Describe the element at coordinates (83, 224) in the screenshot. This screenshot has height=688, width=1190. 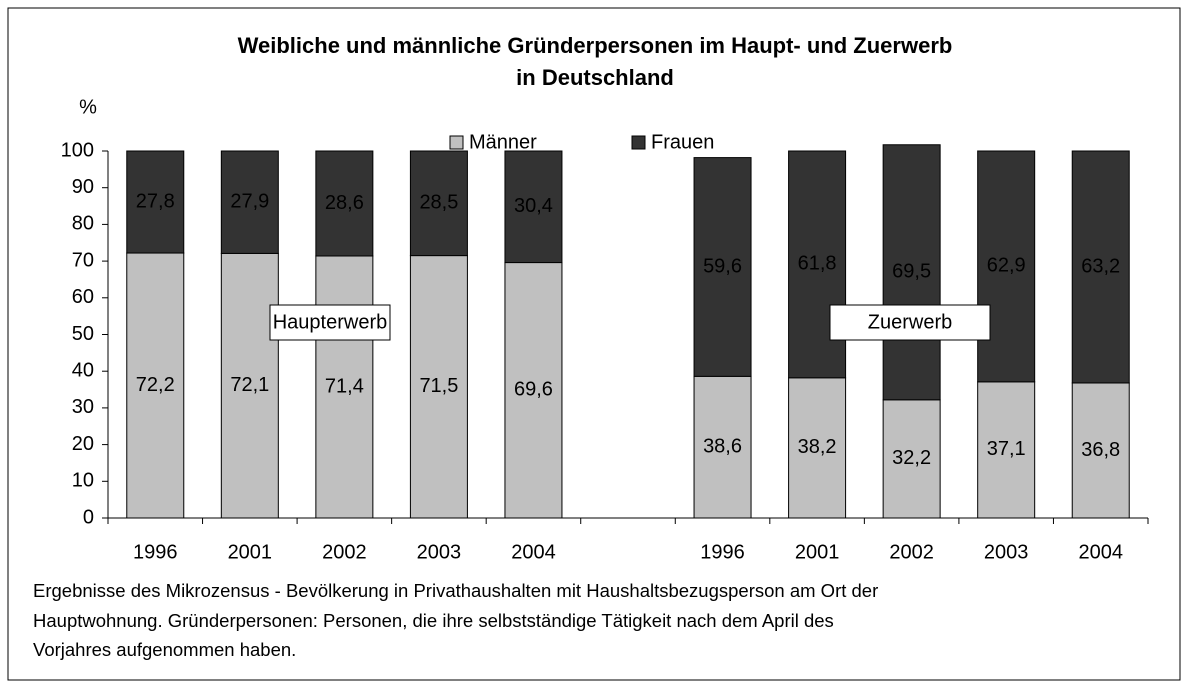
I see `y-tick-label: 80` at that location.